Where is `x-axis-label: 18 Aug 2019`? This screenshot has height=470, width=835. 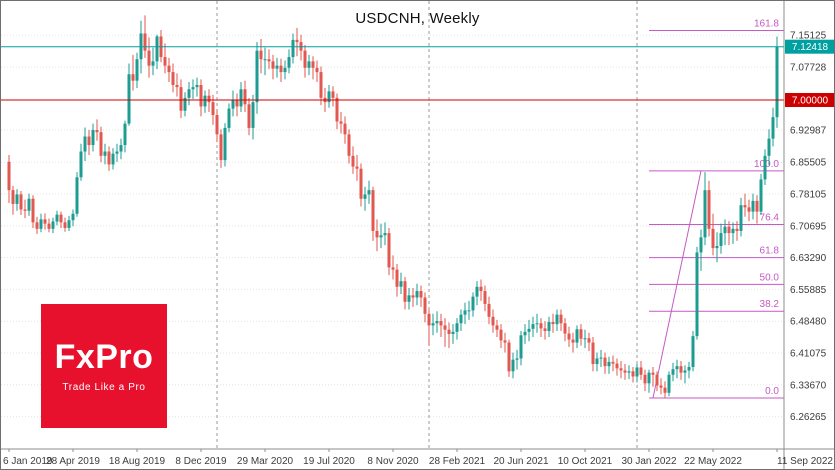 x-axis-label: 18 Aug 2019 is located at coordinates (137, 461).